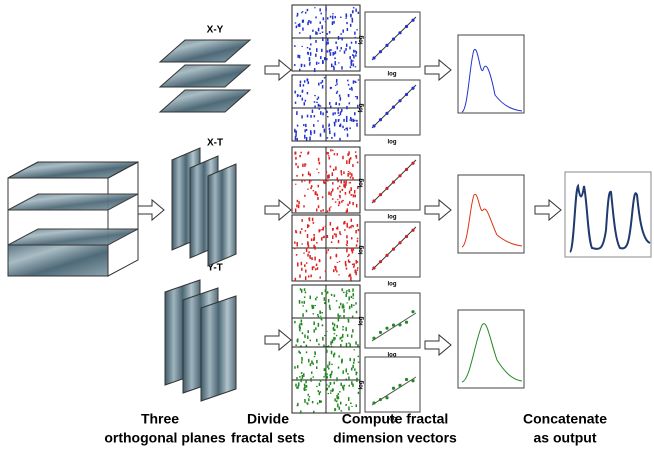 Image resolution: width=654 pixels, height=452 pixels. Describe the element at coordinates (222, 215) in the screenshot. I see `xt-plane` at that location.